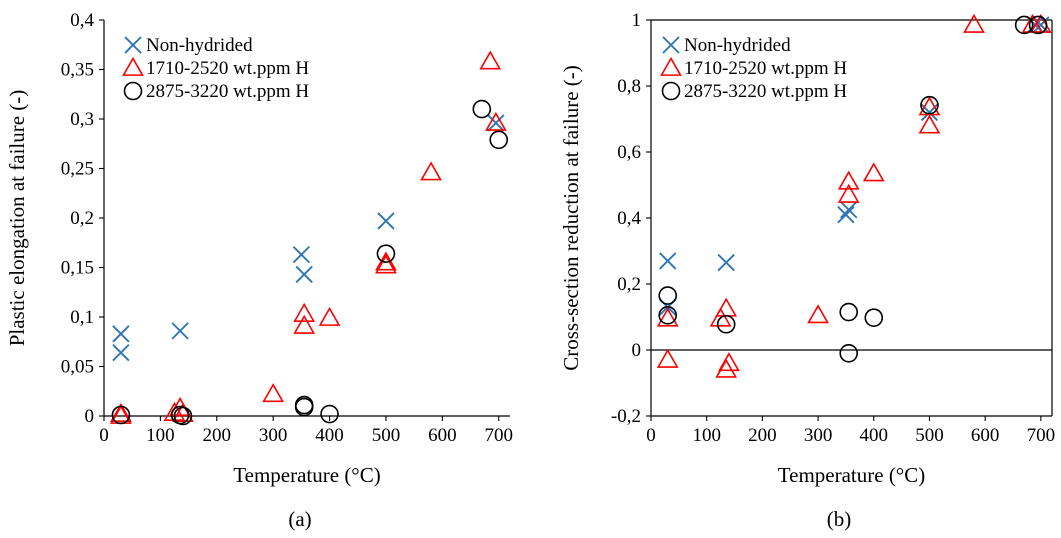 This screenshot has width=1061, height=538. What do you see at coordinates (77, 70) in the screenshot?
I see `y-tick-label: 0,35` at bounding box center [77, 70].